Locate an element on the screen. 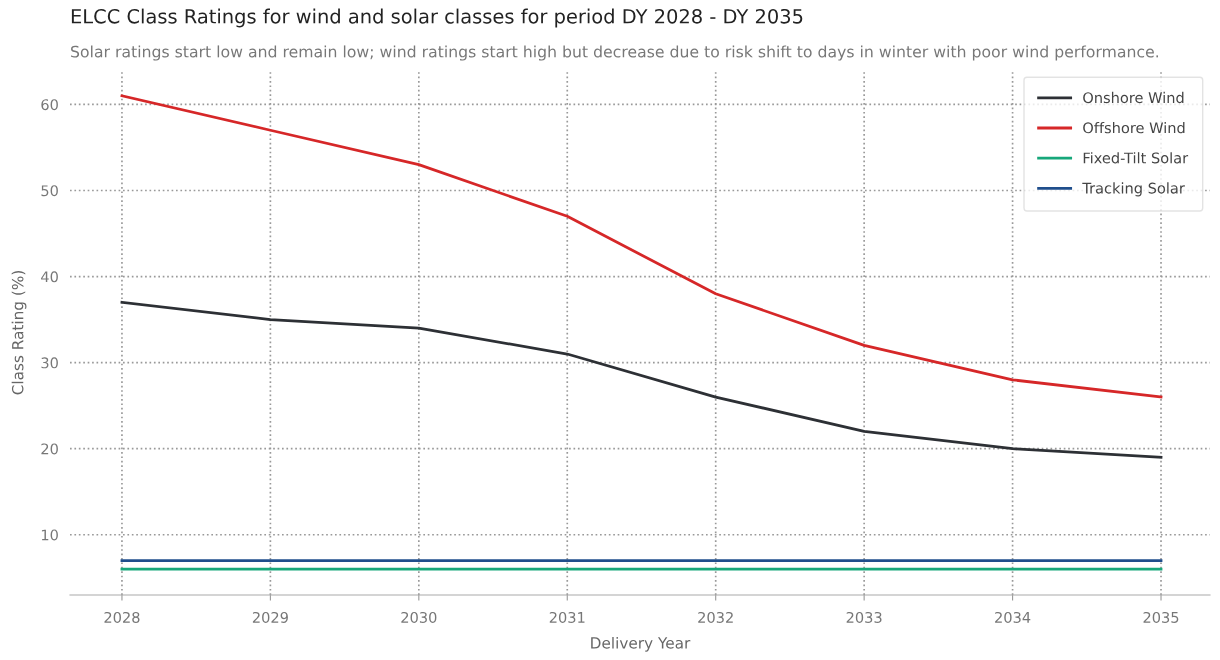 The height and width of the screenshot is (660, 1220). x-tick-label: 2029 is located at coordinates (270, 617).